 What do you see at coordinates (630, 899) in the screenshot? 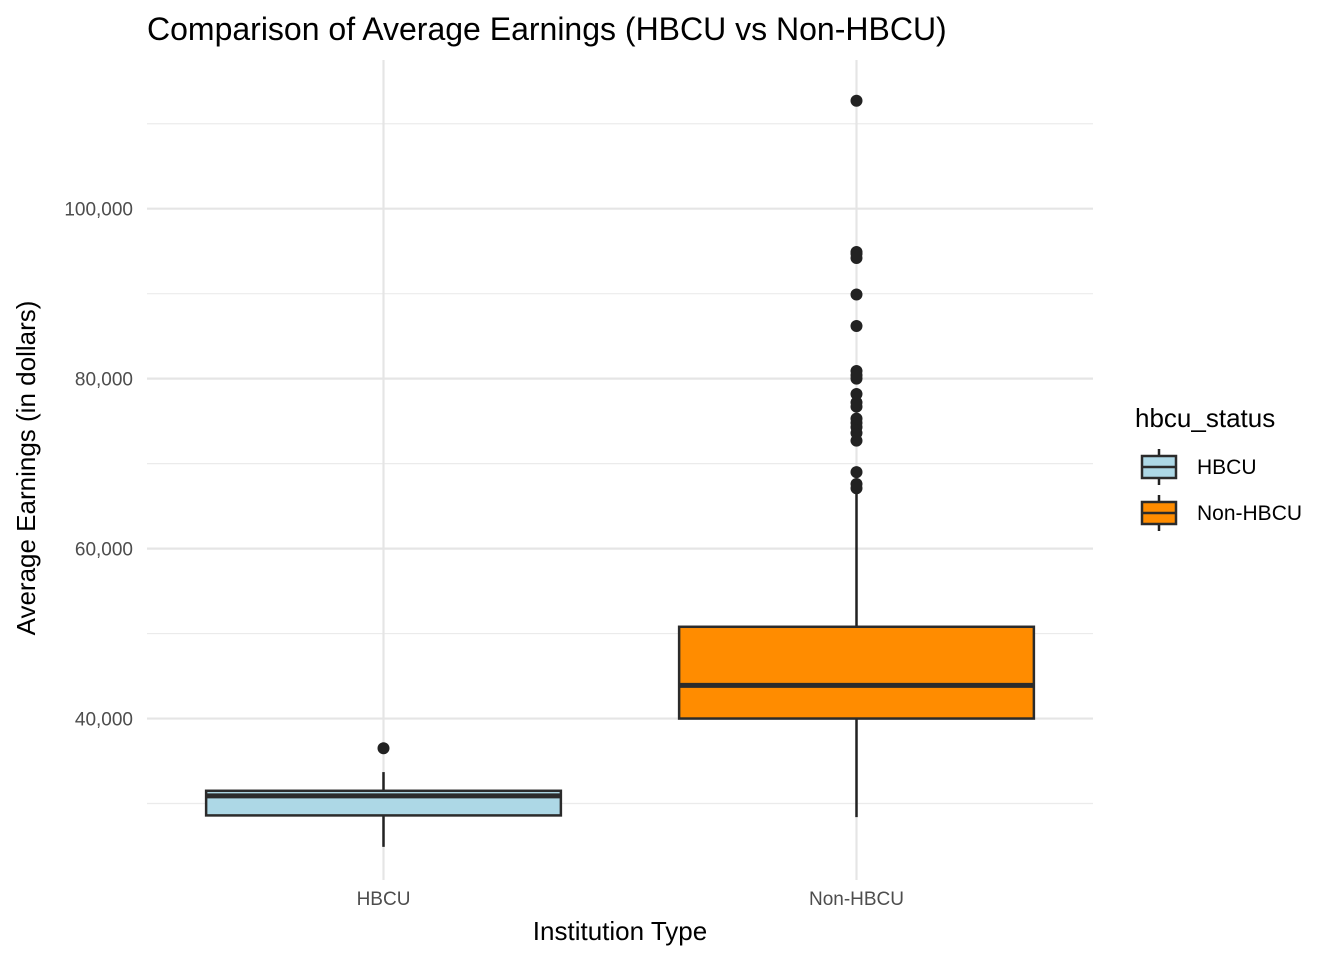
I see `x-axis-tick-labels: HBCU Non-HBCU` at bounding box center [630, 899].